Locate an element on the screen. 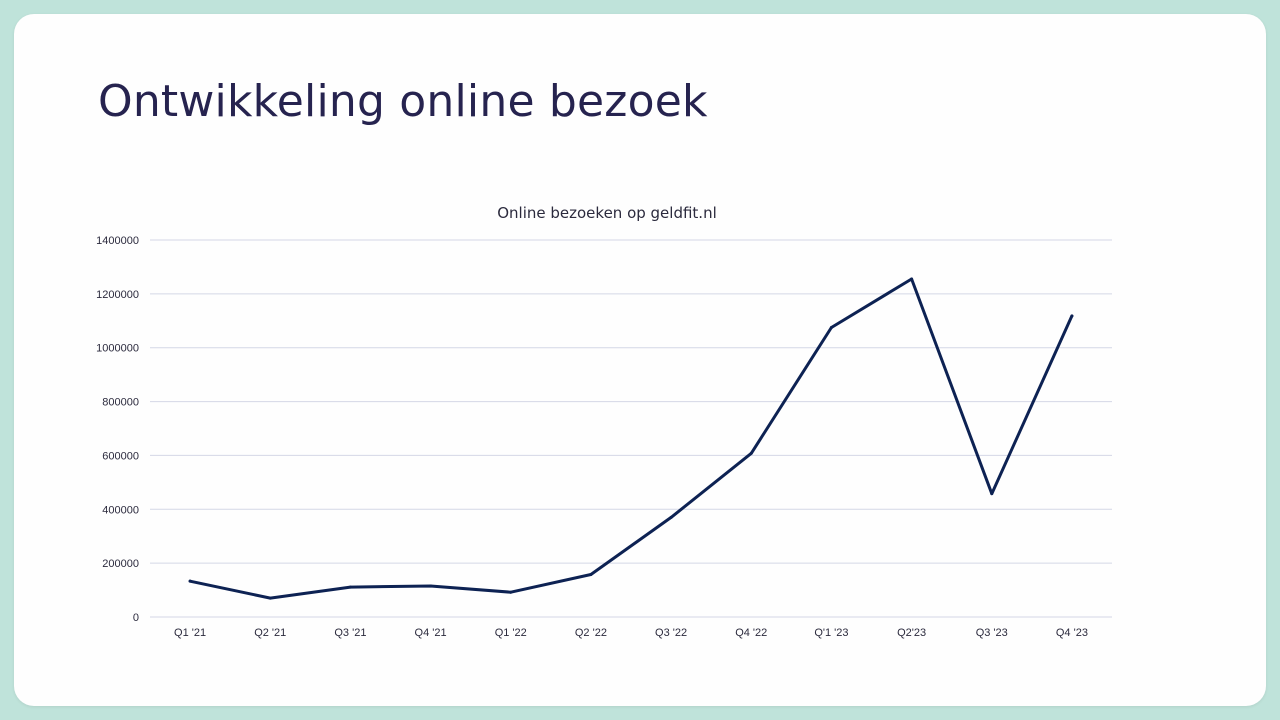 This screenshot has height=720, width=1280. x-tick-label: Q1 '22 is located at coordinates (511, 633).